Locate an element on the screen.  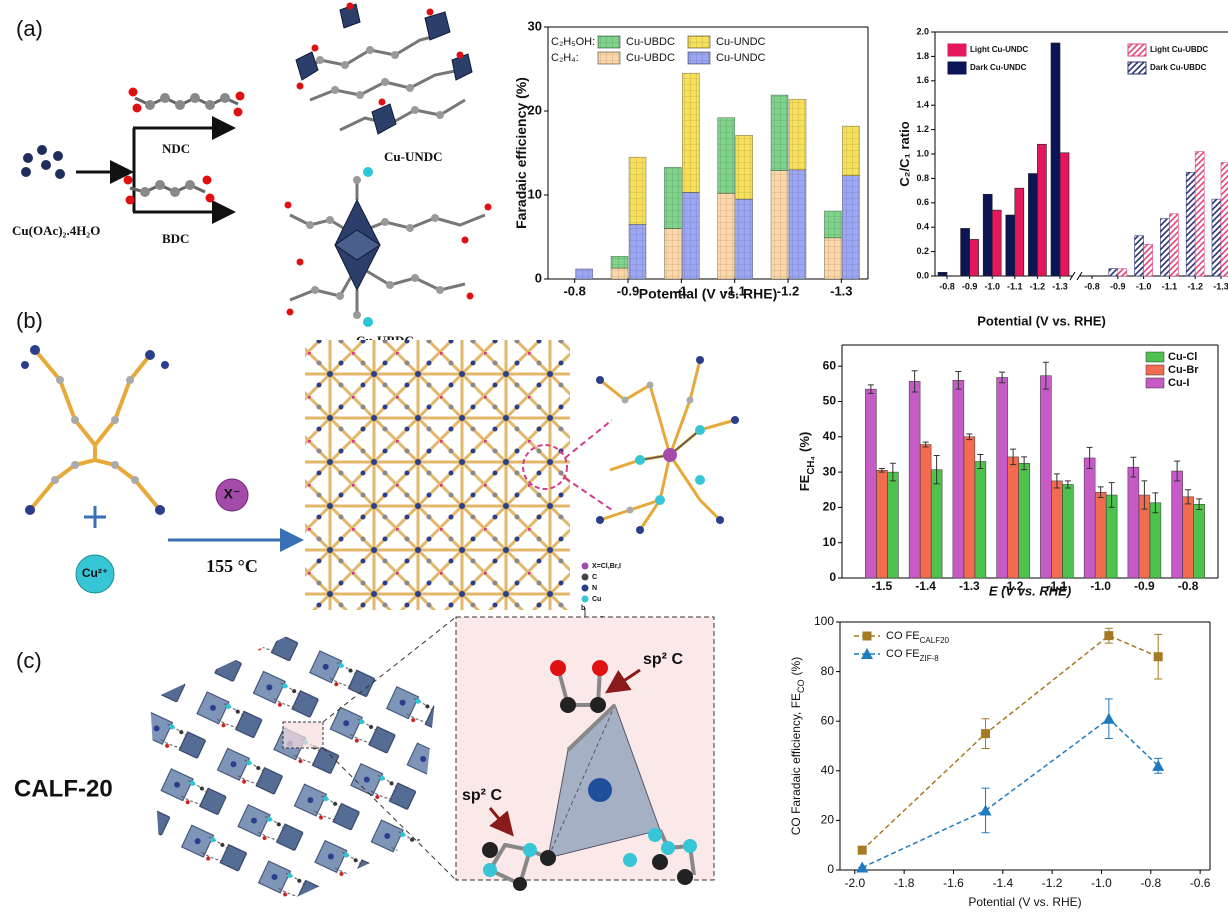
legend-label: Dark Cu-UBDC is located at coordinates (1178, 67).